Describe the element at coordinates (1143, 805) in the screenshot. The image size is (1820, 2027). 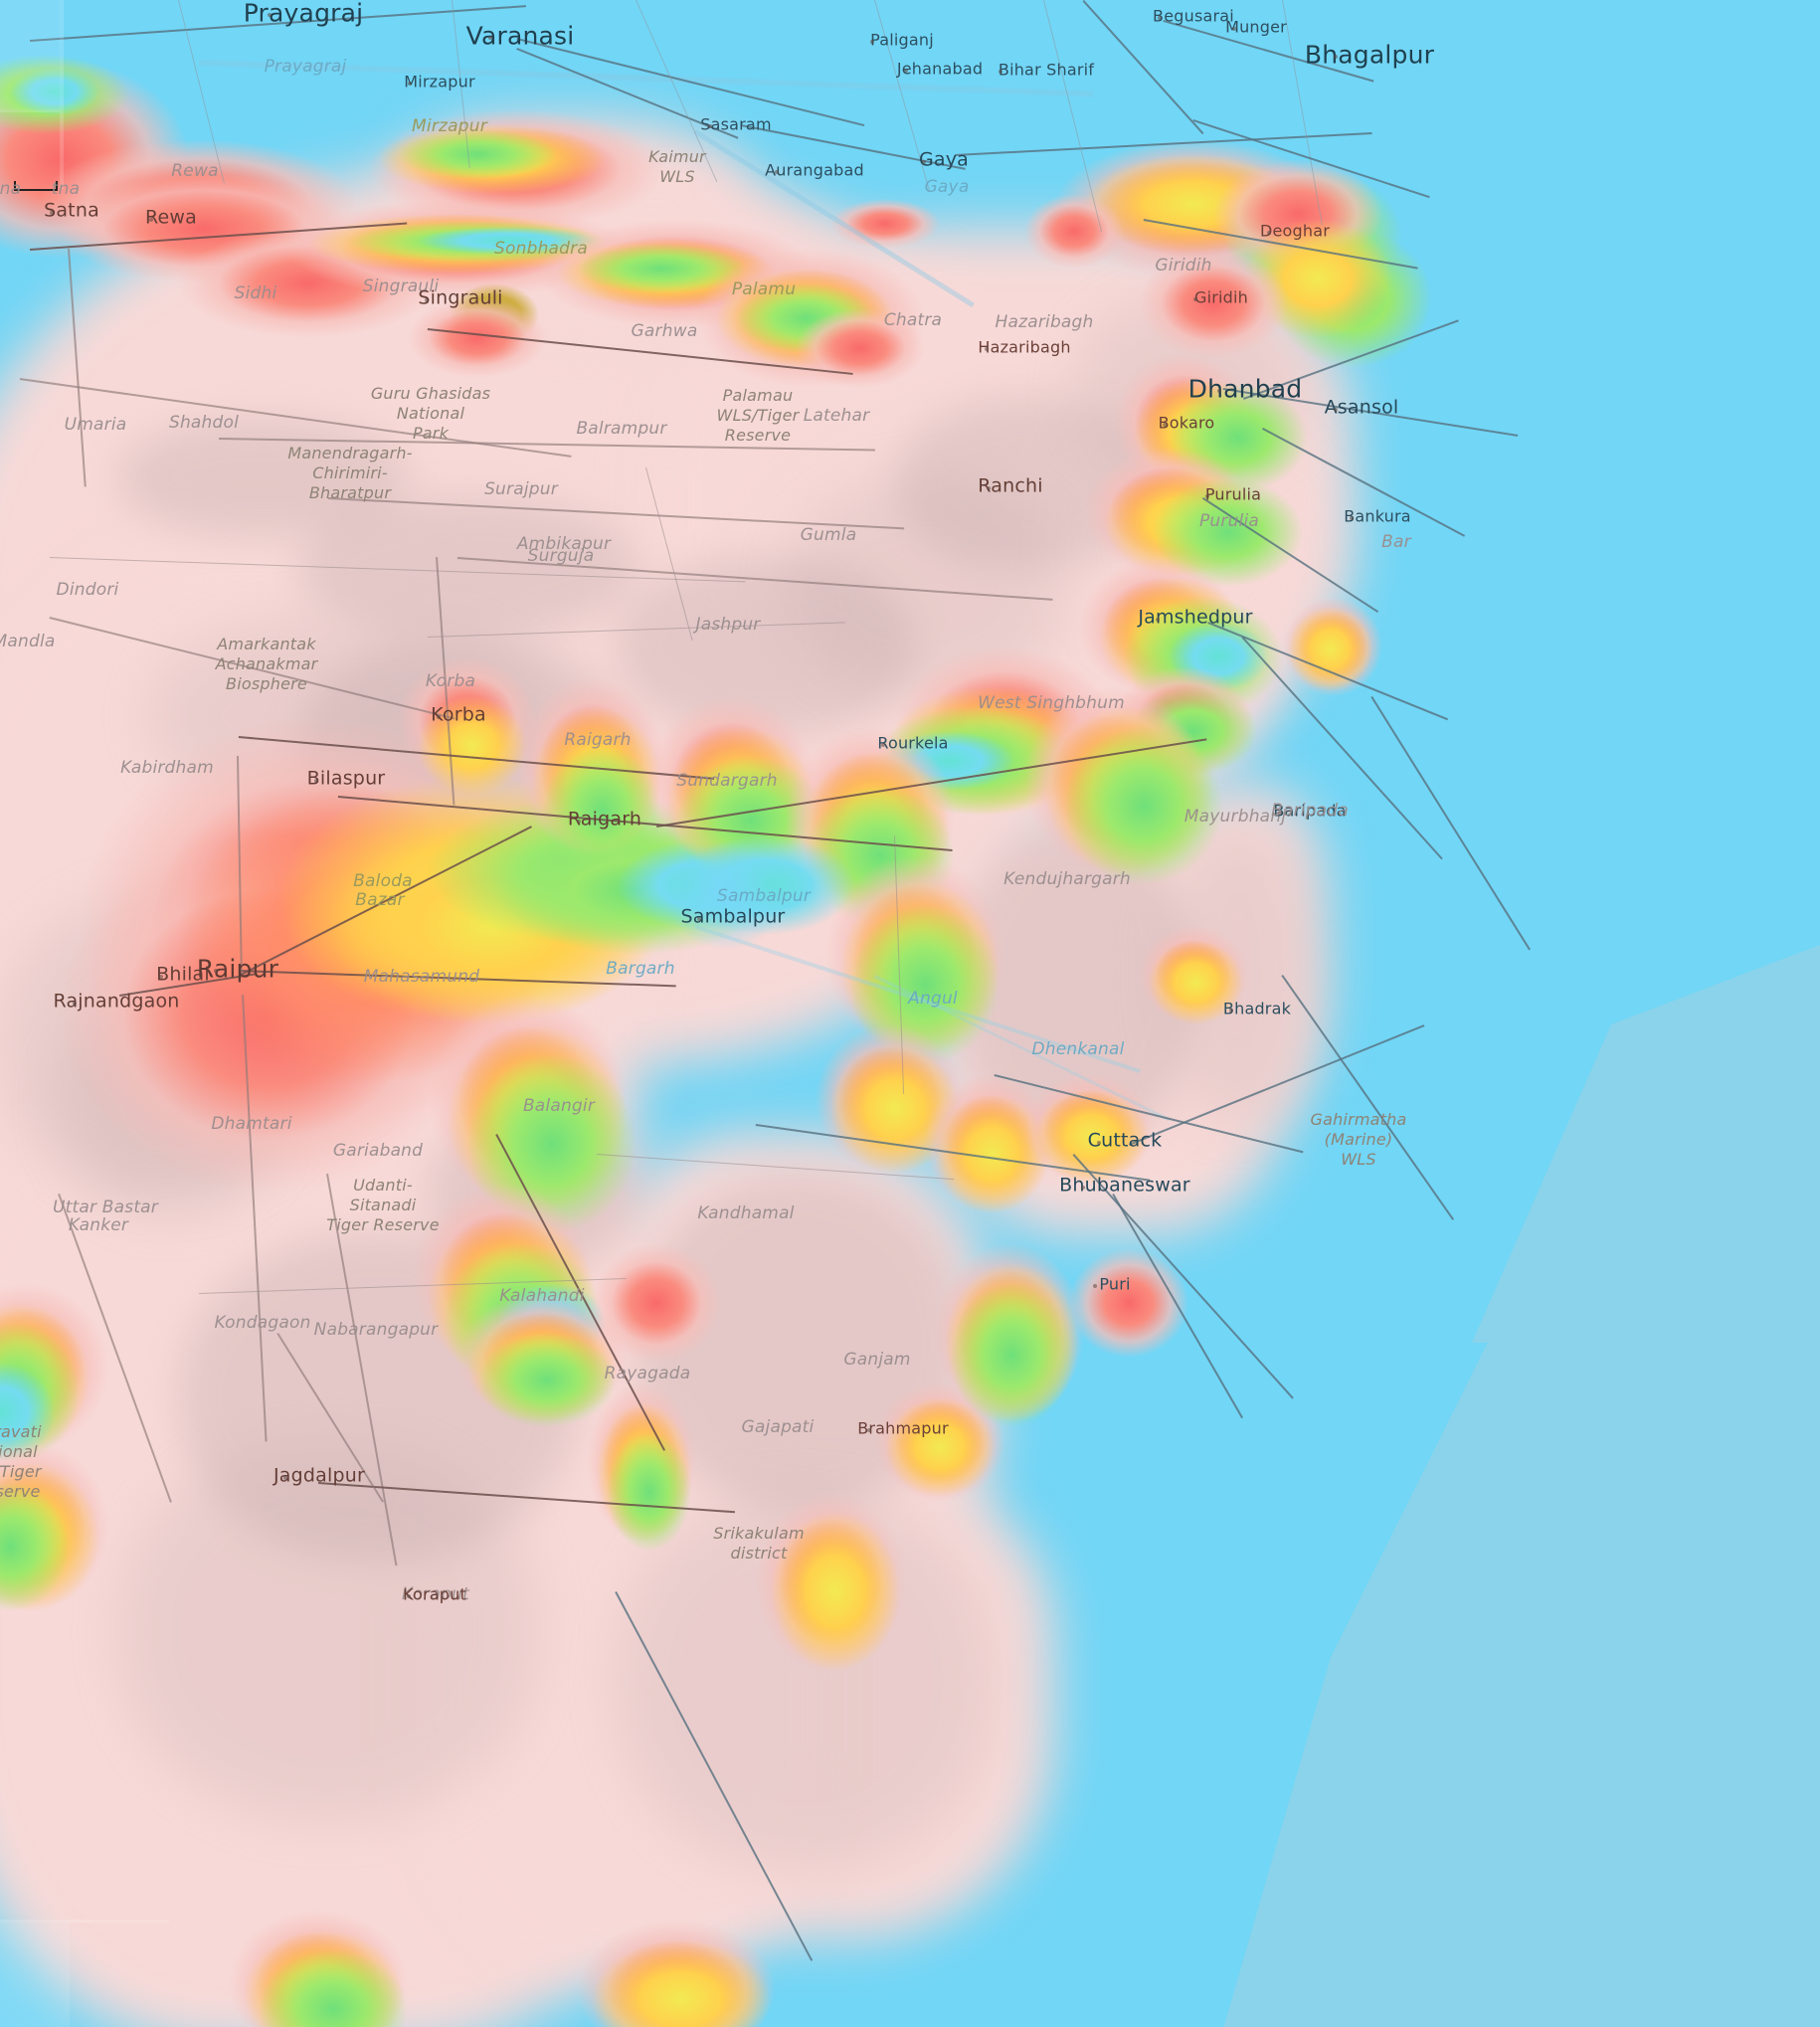
I see `elevation-band-green` at that location.